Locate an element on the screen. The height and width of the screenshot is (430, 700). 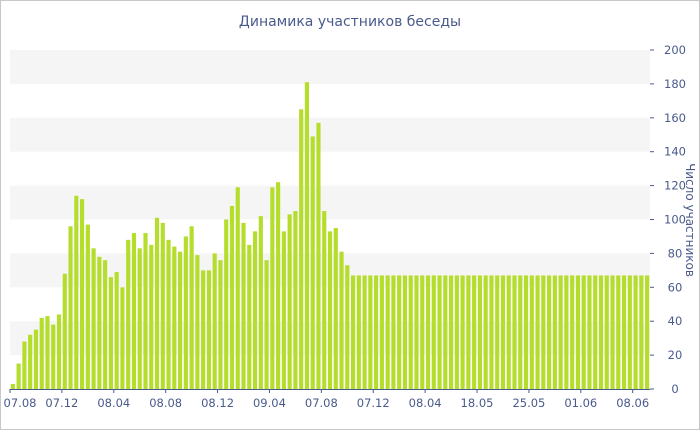
y-tick-label: 40 is located at coordinates (675, 321).